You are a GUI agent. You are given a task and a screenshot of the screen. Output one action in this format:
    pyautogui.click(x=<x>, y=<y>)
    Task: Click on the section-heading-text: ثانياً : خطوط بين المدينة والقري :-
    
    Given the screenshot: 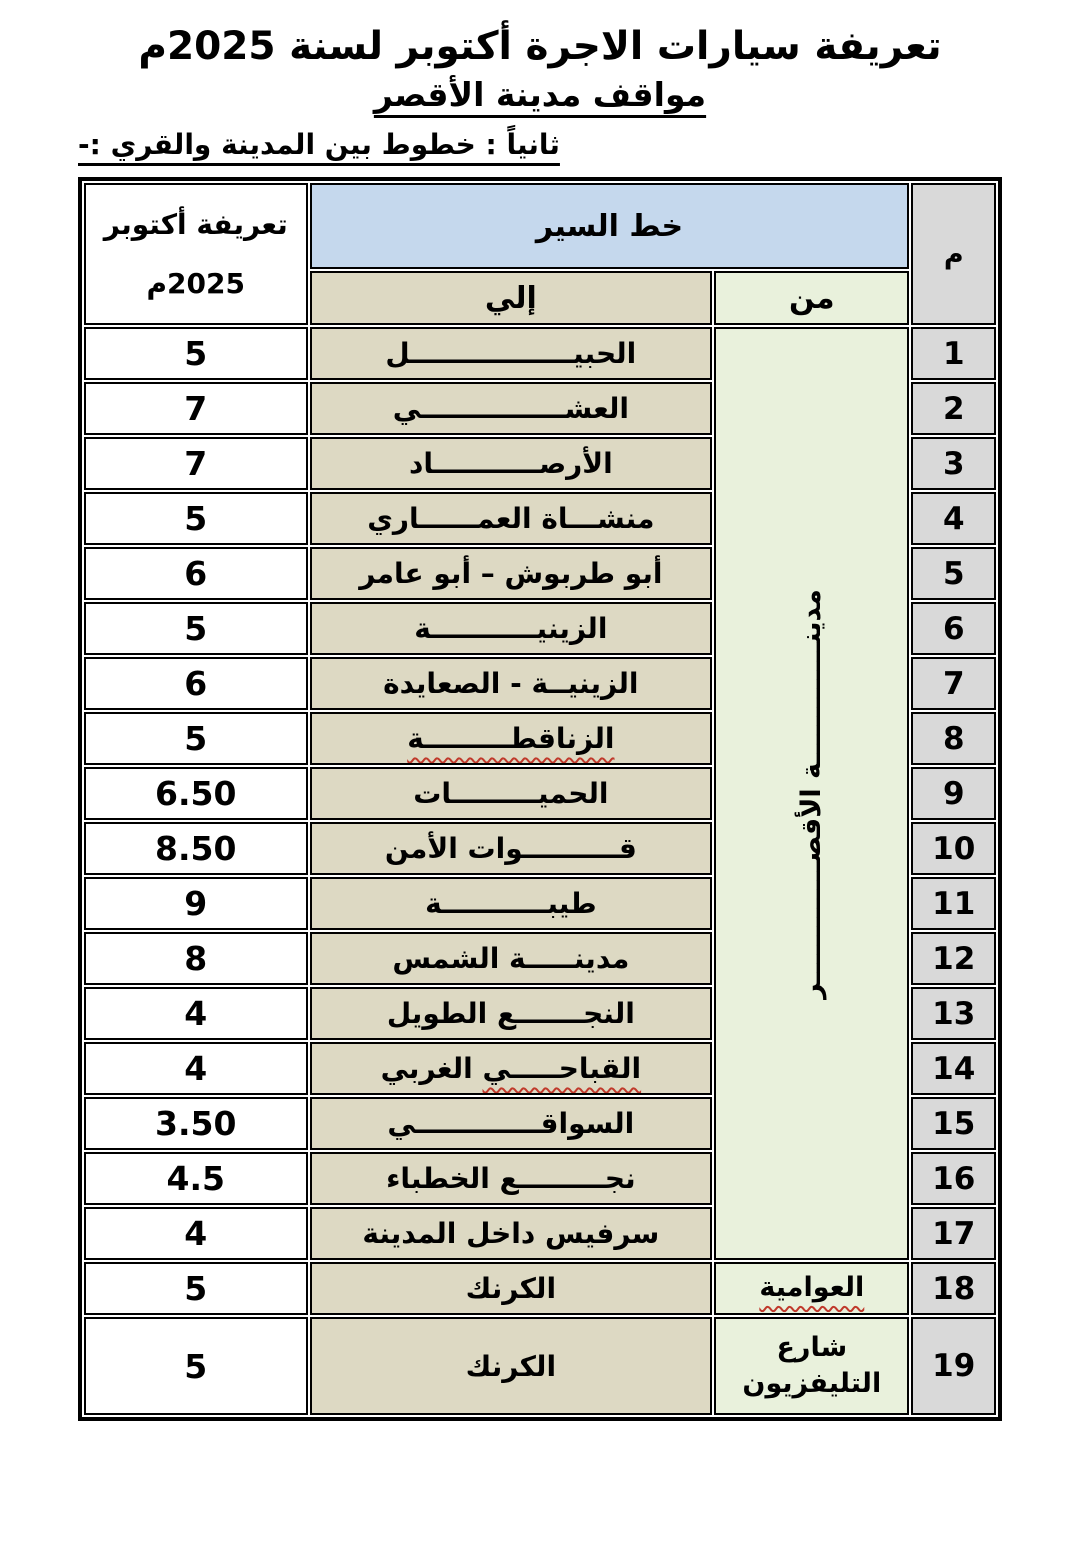 What is the action you would take?
    pyautogui.click(x=319, y=144)
    